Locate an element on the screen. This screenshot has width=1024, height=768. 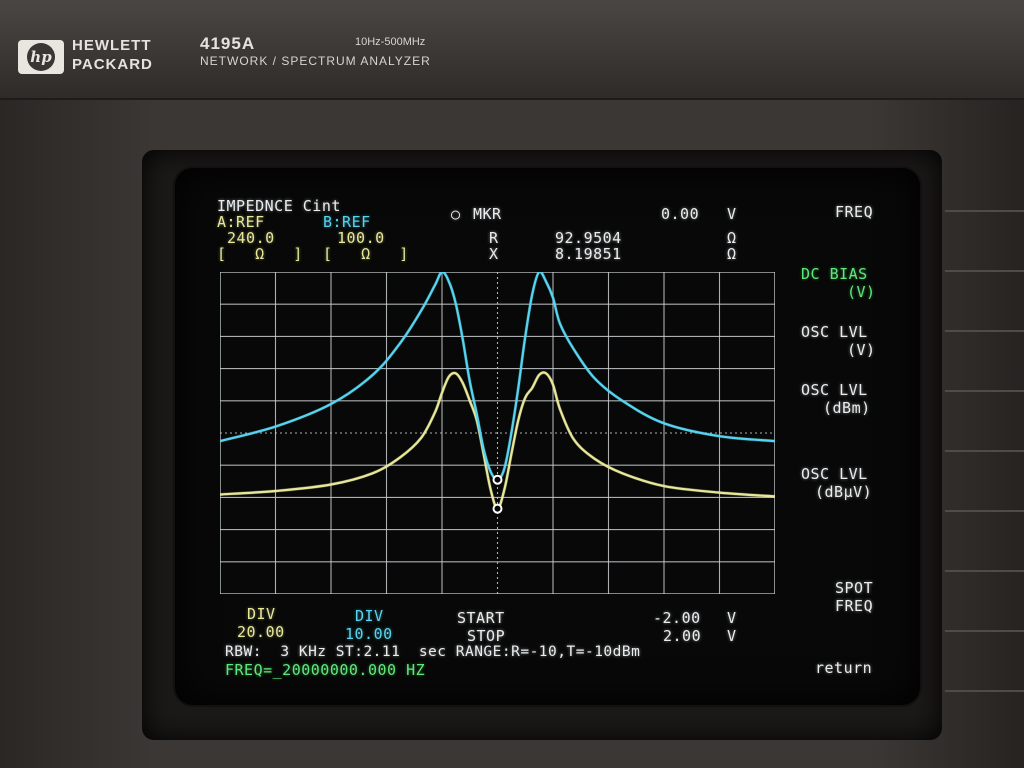
softkey-osc-lvl-dbuv: OSC LVL is located at coordinates (834, 474).